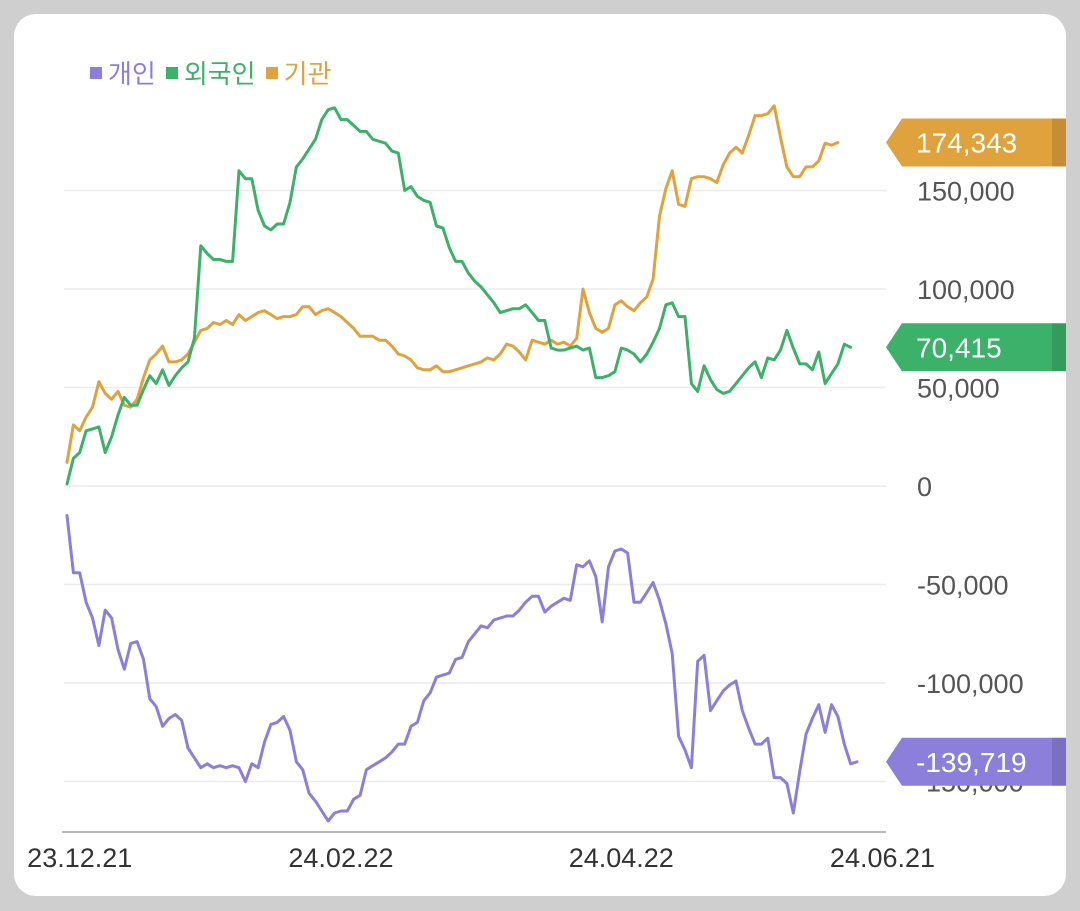 This screenshot has height=911, width=1080. I want to click on x-tick-label: 23.12.21, so click(79, 858).